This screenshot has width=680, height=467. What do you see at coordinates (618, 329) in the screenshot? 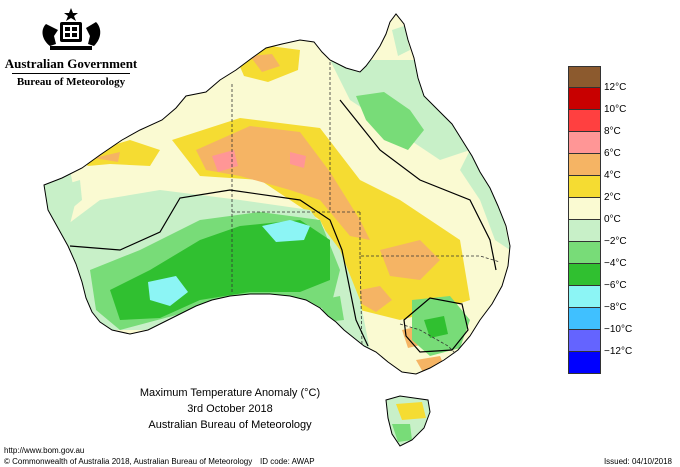
I see `legend-label: −10°C` at bounding box center [618, 329].